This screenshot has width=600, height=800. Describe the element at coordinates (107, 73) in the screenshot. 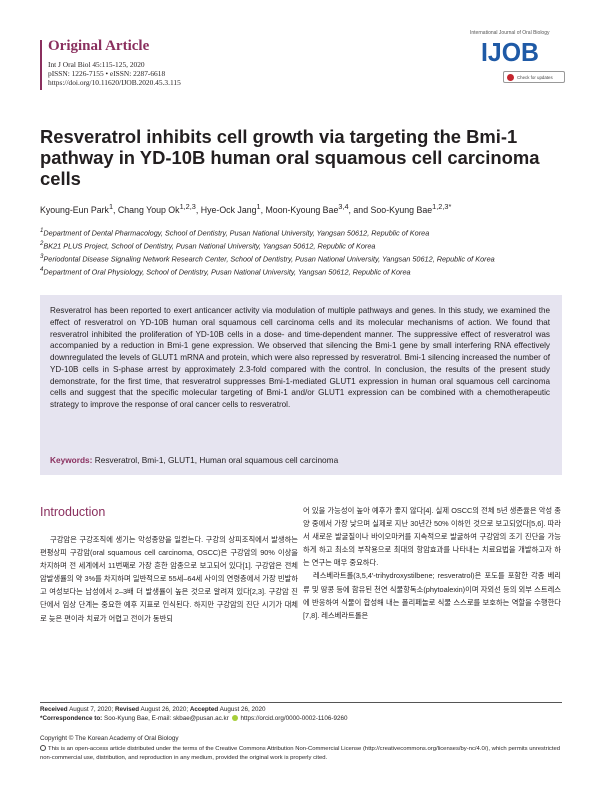

I see `issn: pISSN: 1226-7155 • eISSN: 2287-6618` at that location.